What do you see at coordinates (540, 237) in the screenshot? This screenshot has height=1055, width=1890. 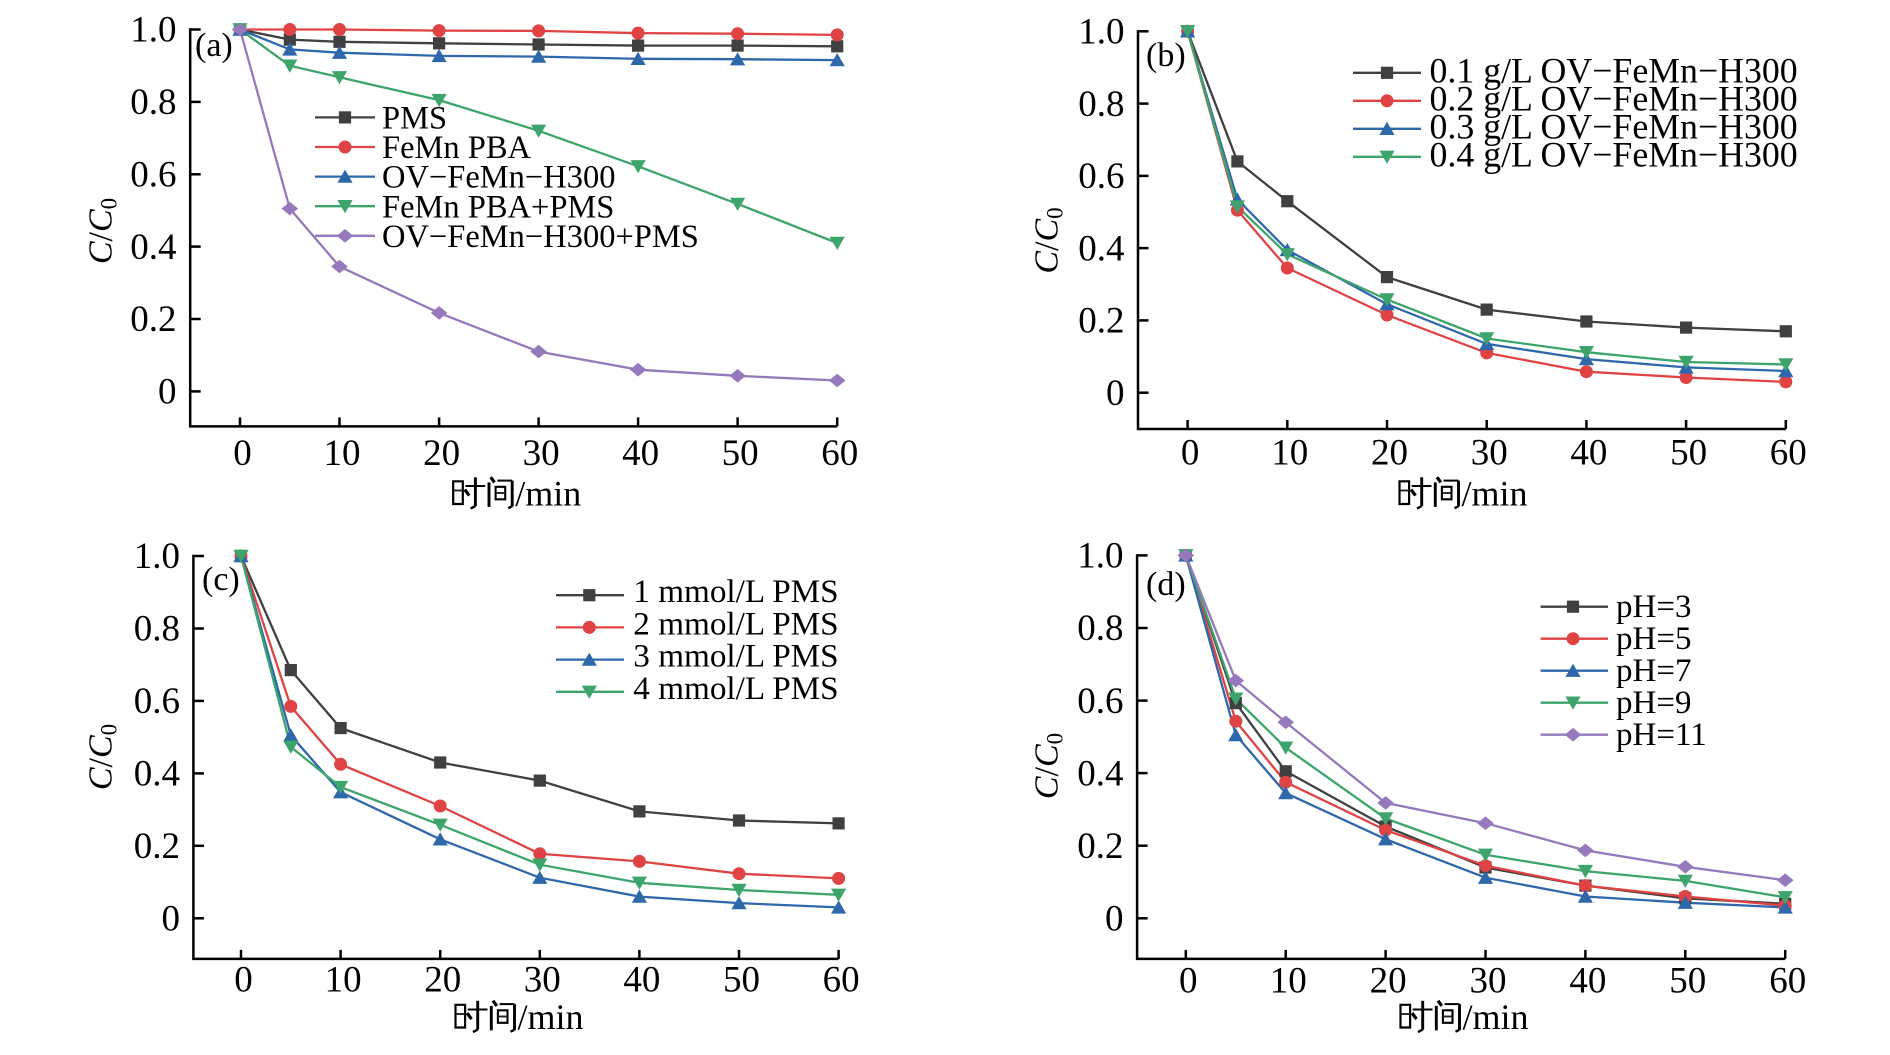 I see `svg-text: OV−FeMn−H300+PMS` at bounding box center [540, 237].